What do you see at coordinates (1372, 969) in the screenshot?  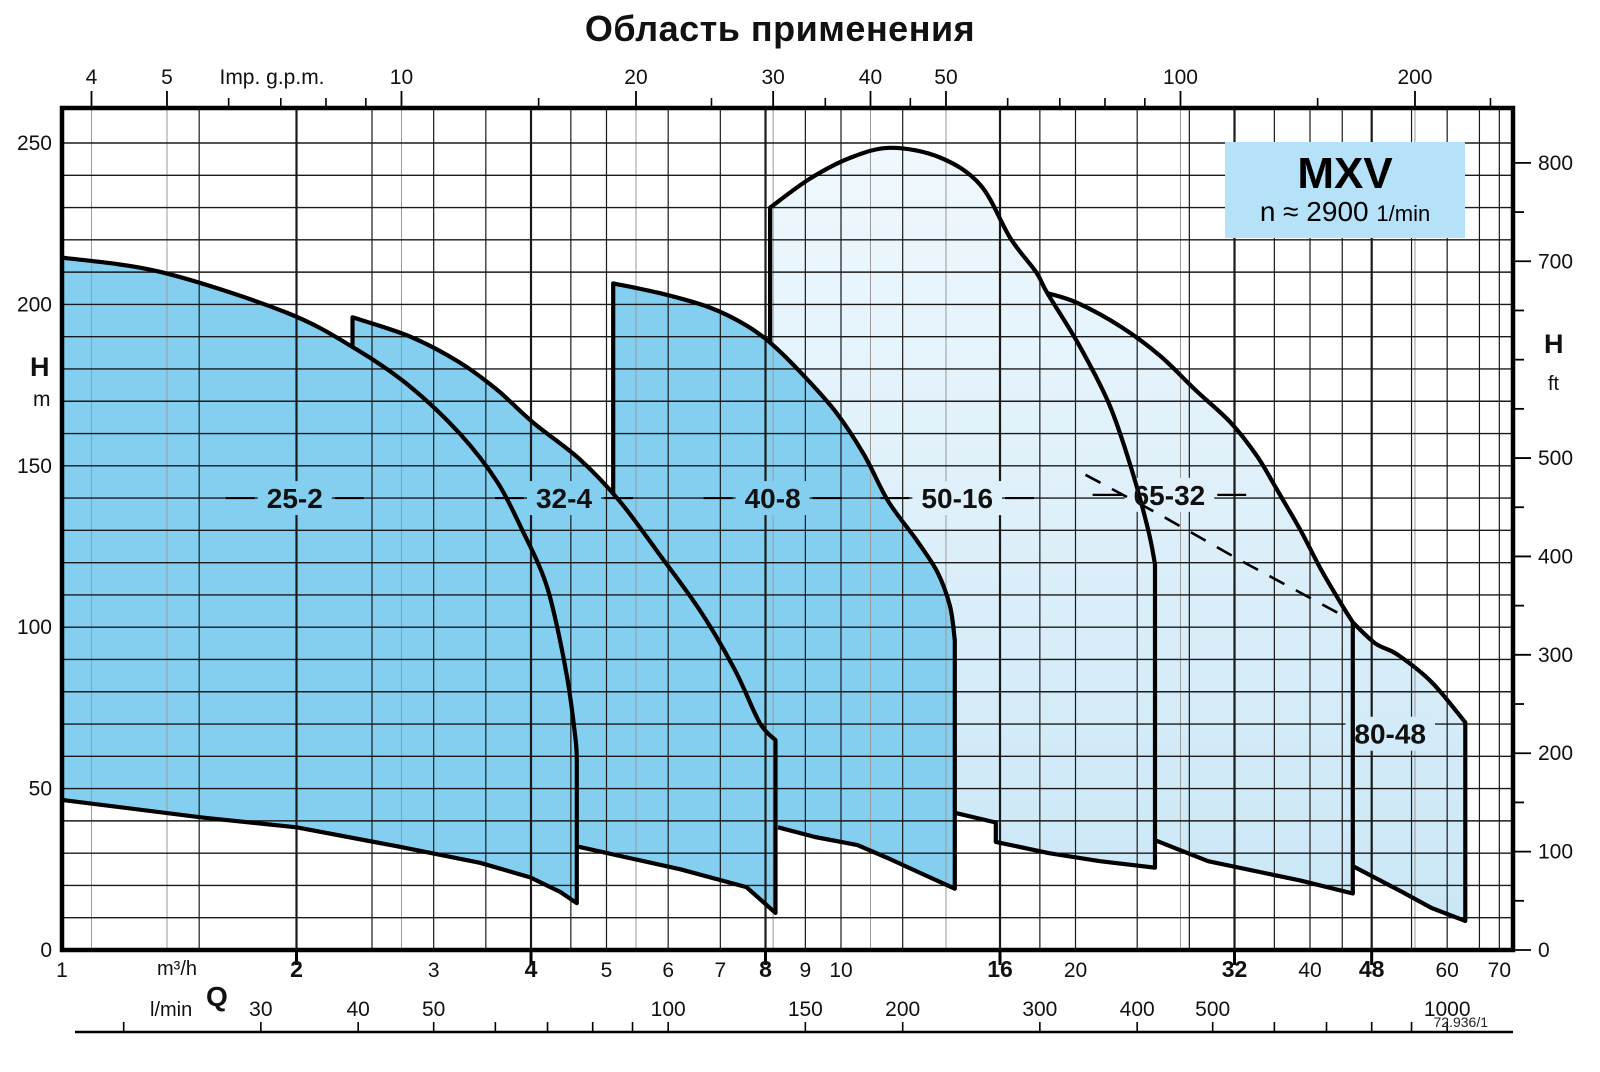 I see `q-m3h-tick-label: 48` at bounding box center [1372, 969].